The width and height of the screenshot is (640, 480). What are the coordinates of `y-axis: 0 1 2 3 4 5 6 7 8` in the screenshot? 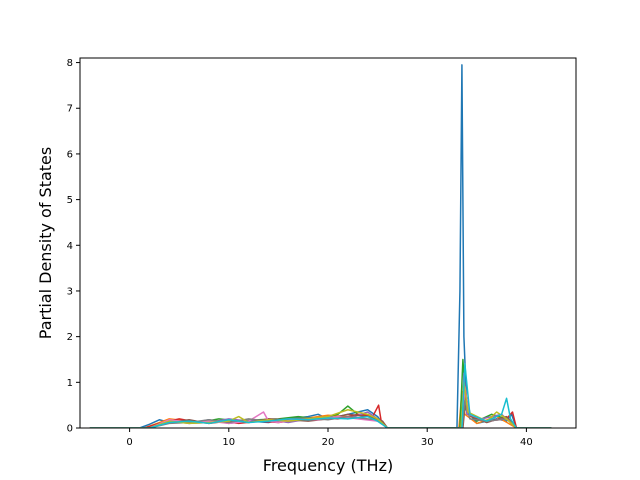 It's located at (73, 246).